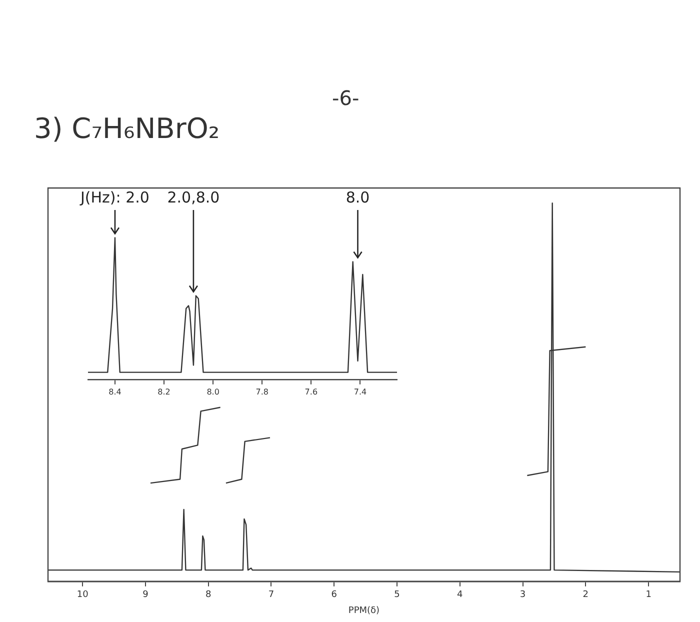 This screenshot has width=700, height=622. Describe the element at coordinates (397, 595) in the screenshot. I see `x-tick-label: 5` at that location.